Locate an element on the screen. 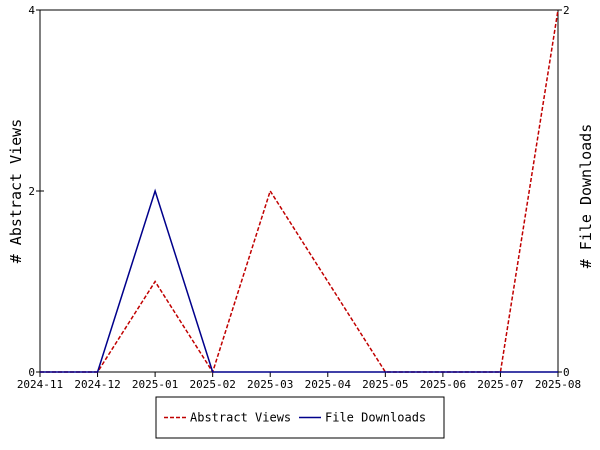  x-tick-label: 2025-08 is located at coordinates (558, 384).